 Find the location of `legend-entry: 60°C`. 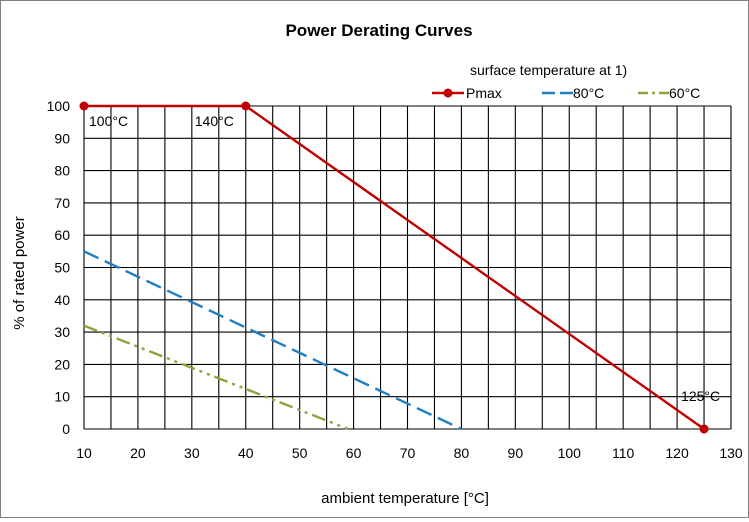

legend-entry: 60°C is located at coordinates (684, 93).